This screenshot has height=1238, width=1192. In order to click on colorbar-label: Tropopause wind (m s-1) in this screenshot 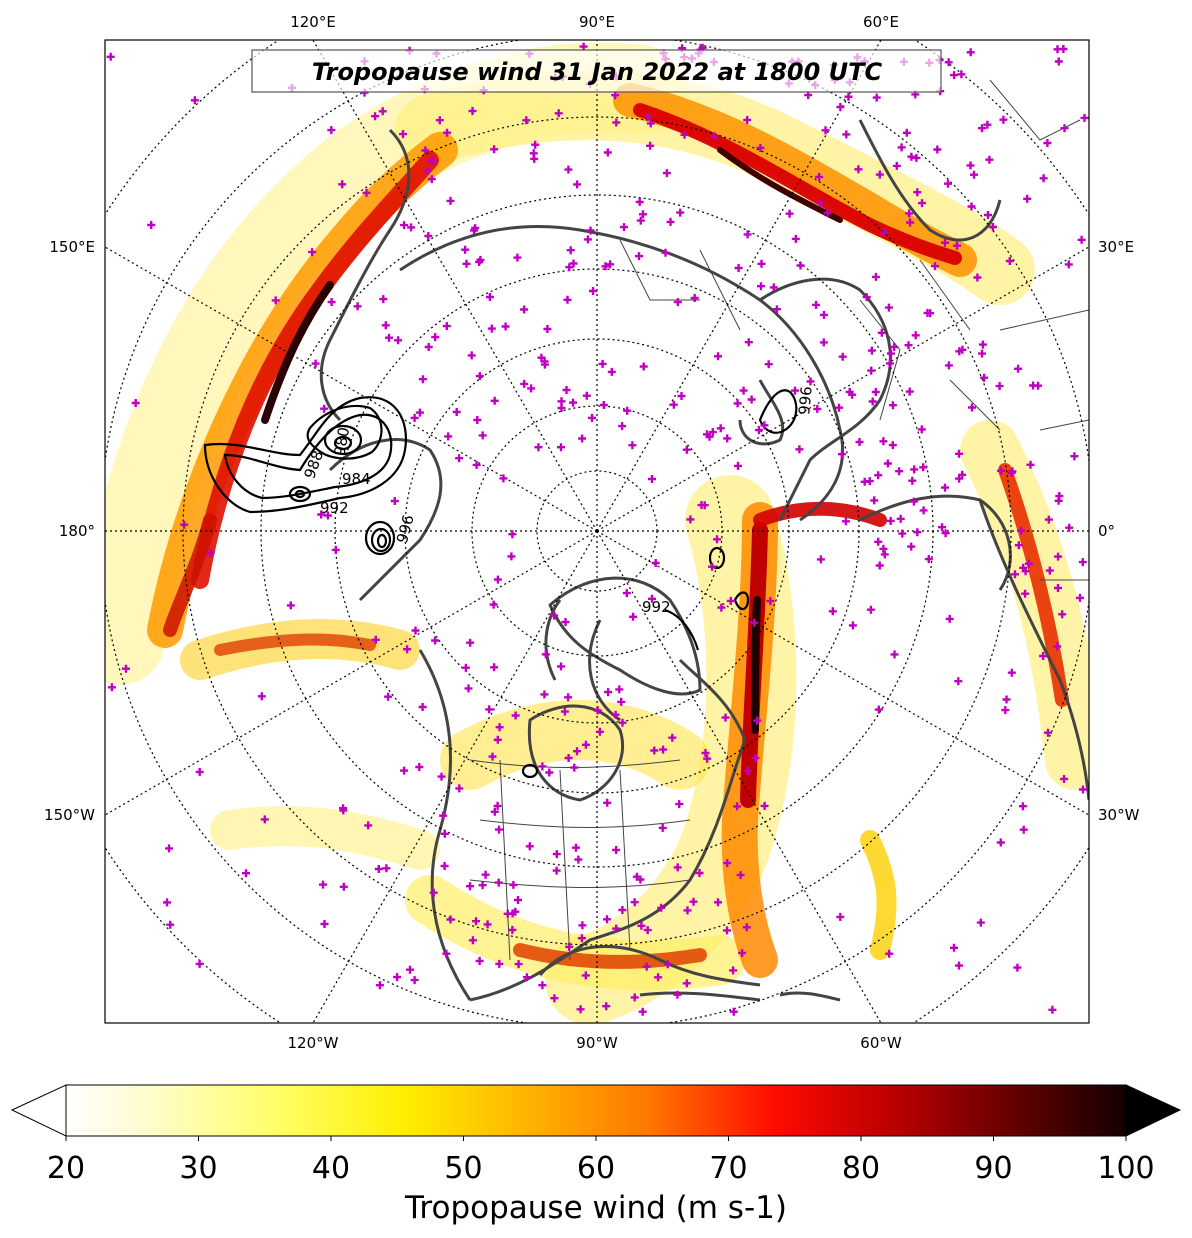, I will do `click(595, 1208)`.